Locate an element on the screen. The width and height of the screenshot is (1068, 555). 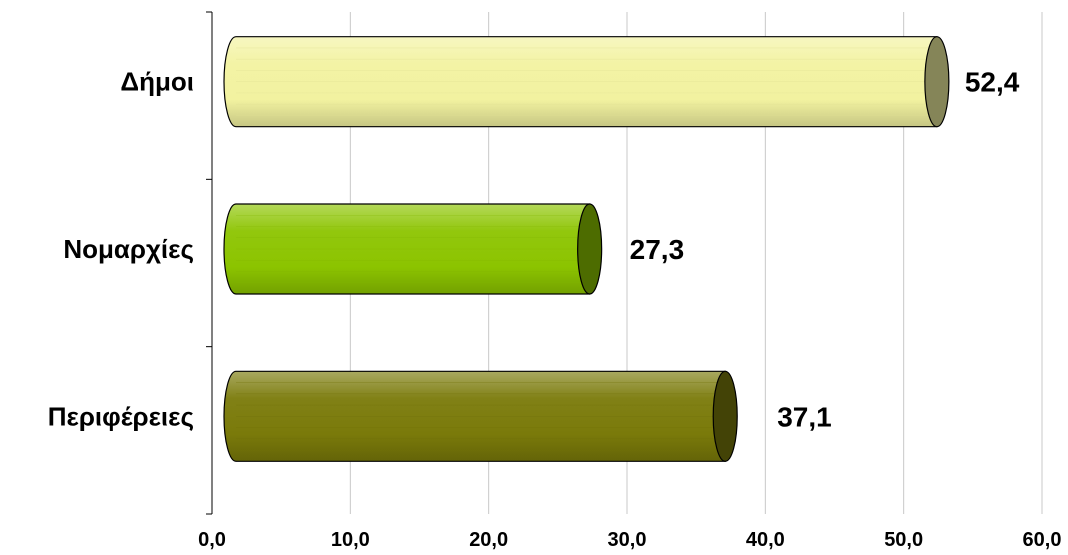
data-label: 52,4 is located at coordinates (992, 82).